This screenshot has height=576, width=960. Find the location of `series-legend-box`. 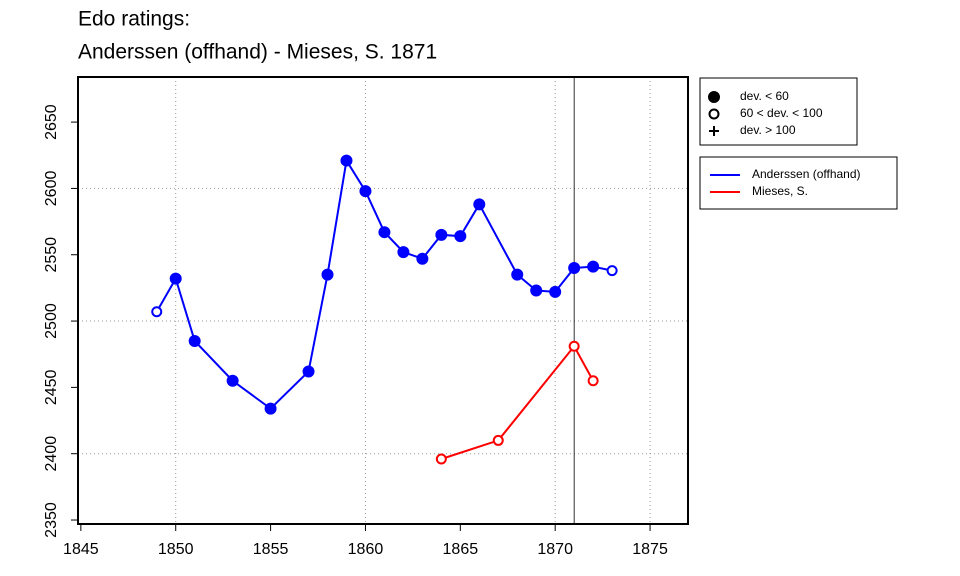

series-legend-box is located at coordinates (798, 183).